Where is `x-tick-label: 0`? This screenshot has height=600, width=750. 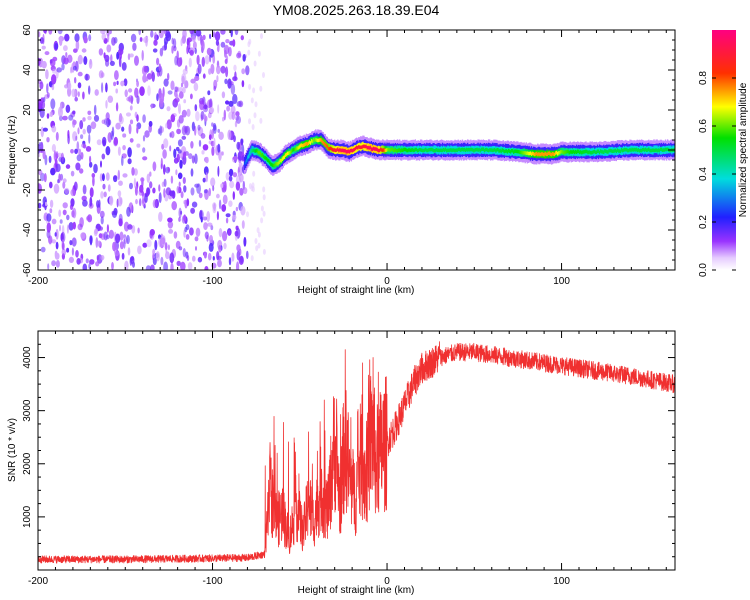 x-tick-label: 0 is located at coordinates (387, 281).